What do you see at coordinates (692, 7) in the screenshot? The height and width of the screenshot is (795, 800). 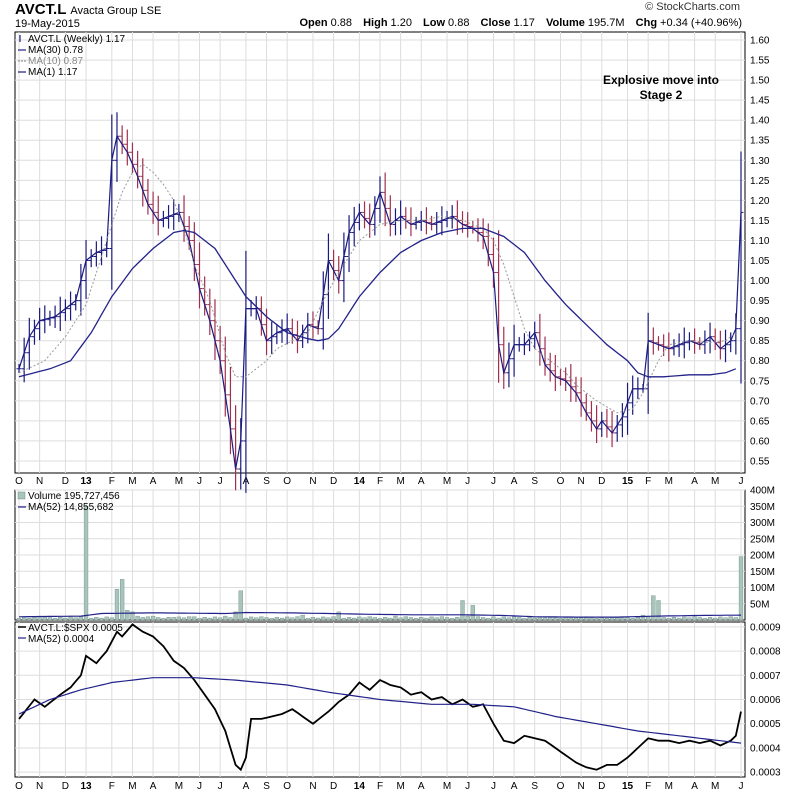 I see `brand-logo: © StockCharts.com` at bounding box center [692, 7].